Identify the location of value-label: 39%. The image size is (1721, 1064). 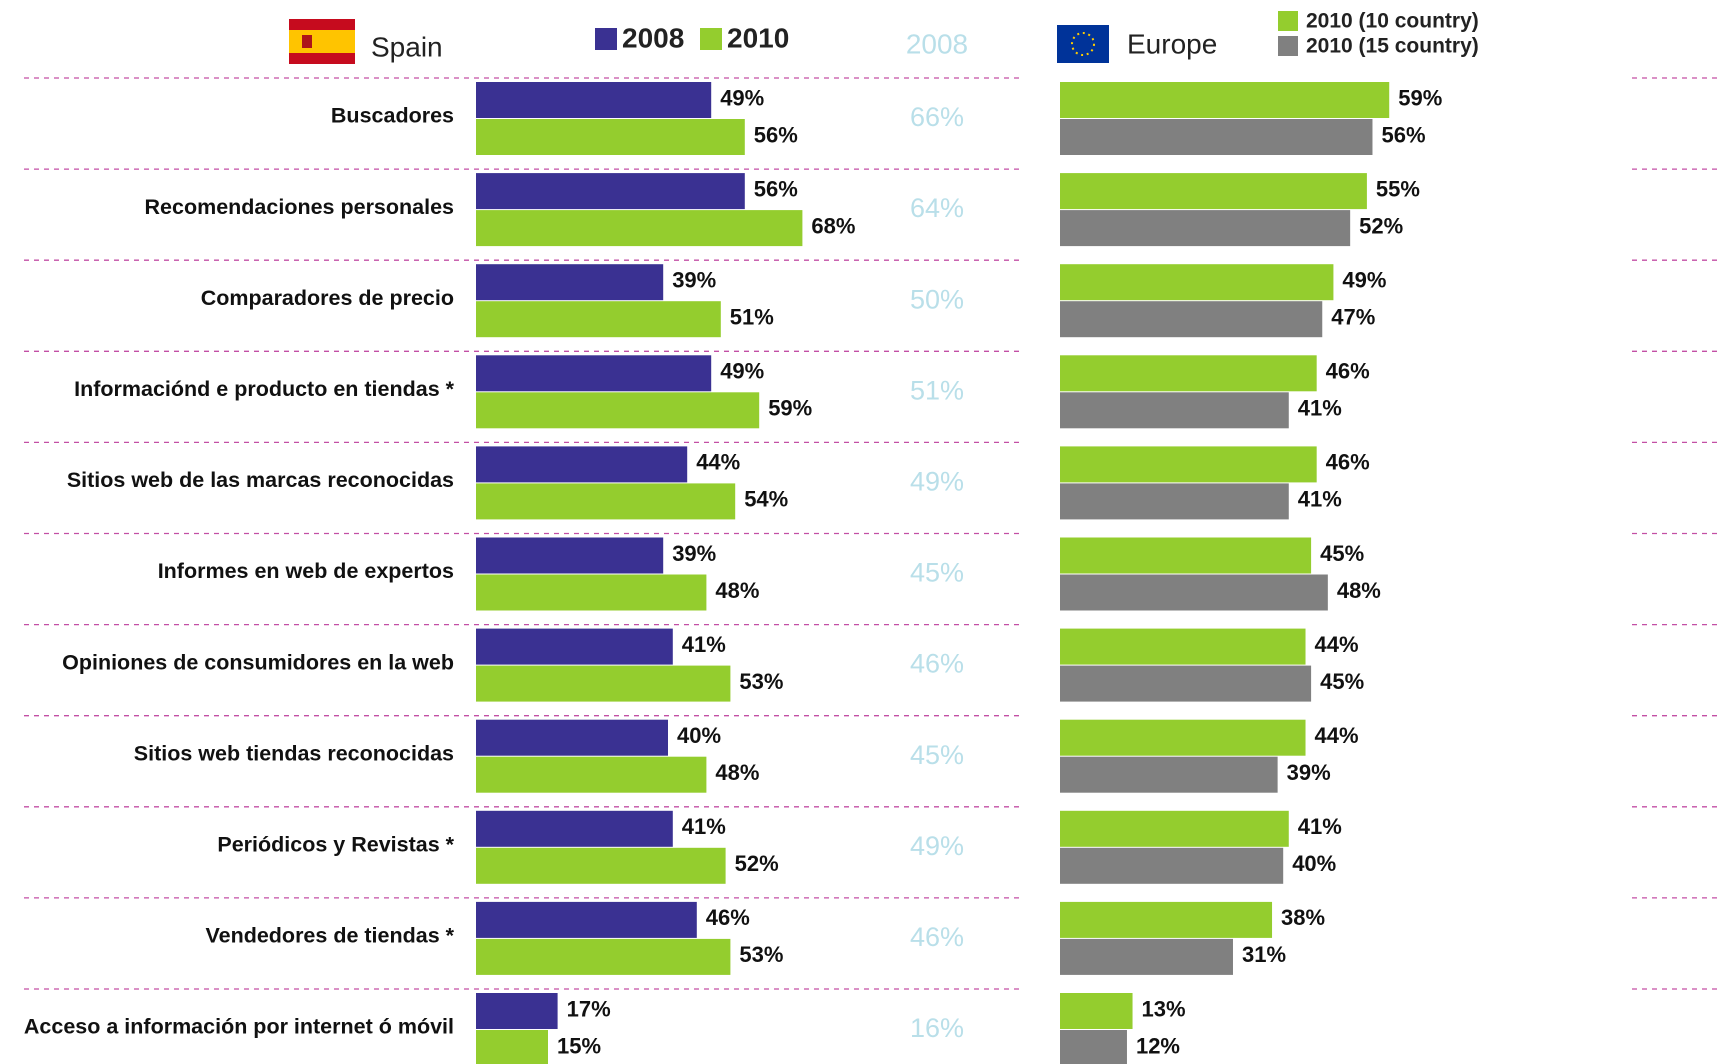
(694, 553).